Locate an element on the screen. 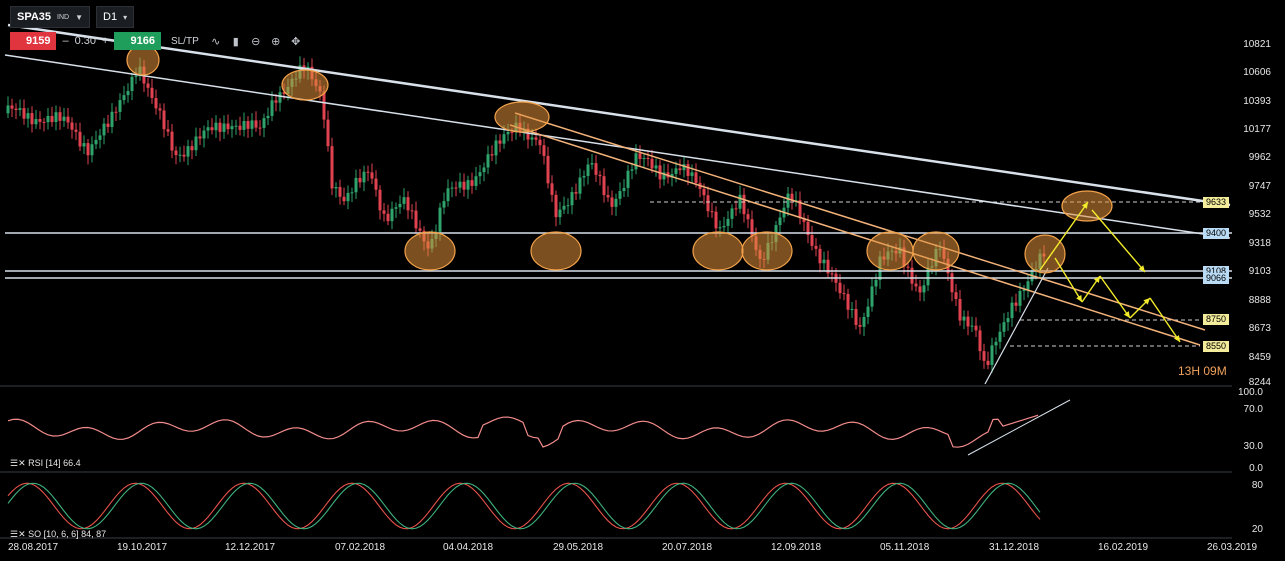  decrease-button: – is located at coordinates (65, 41).